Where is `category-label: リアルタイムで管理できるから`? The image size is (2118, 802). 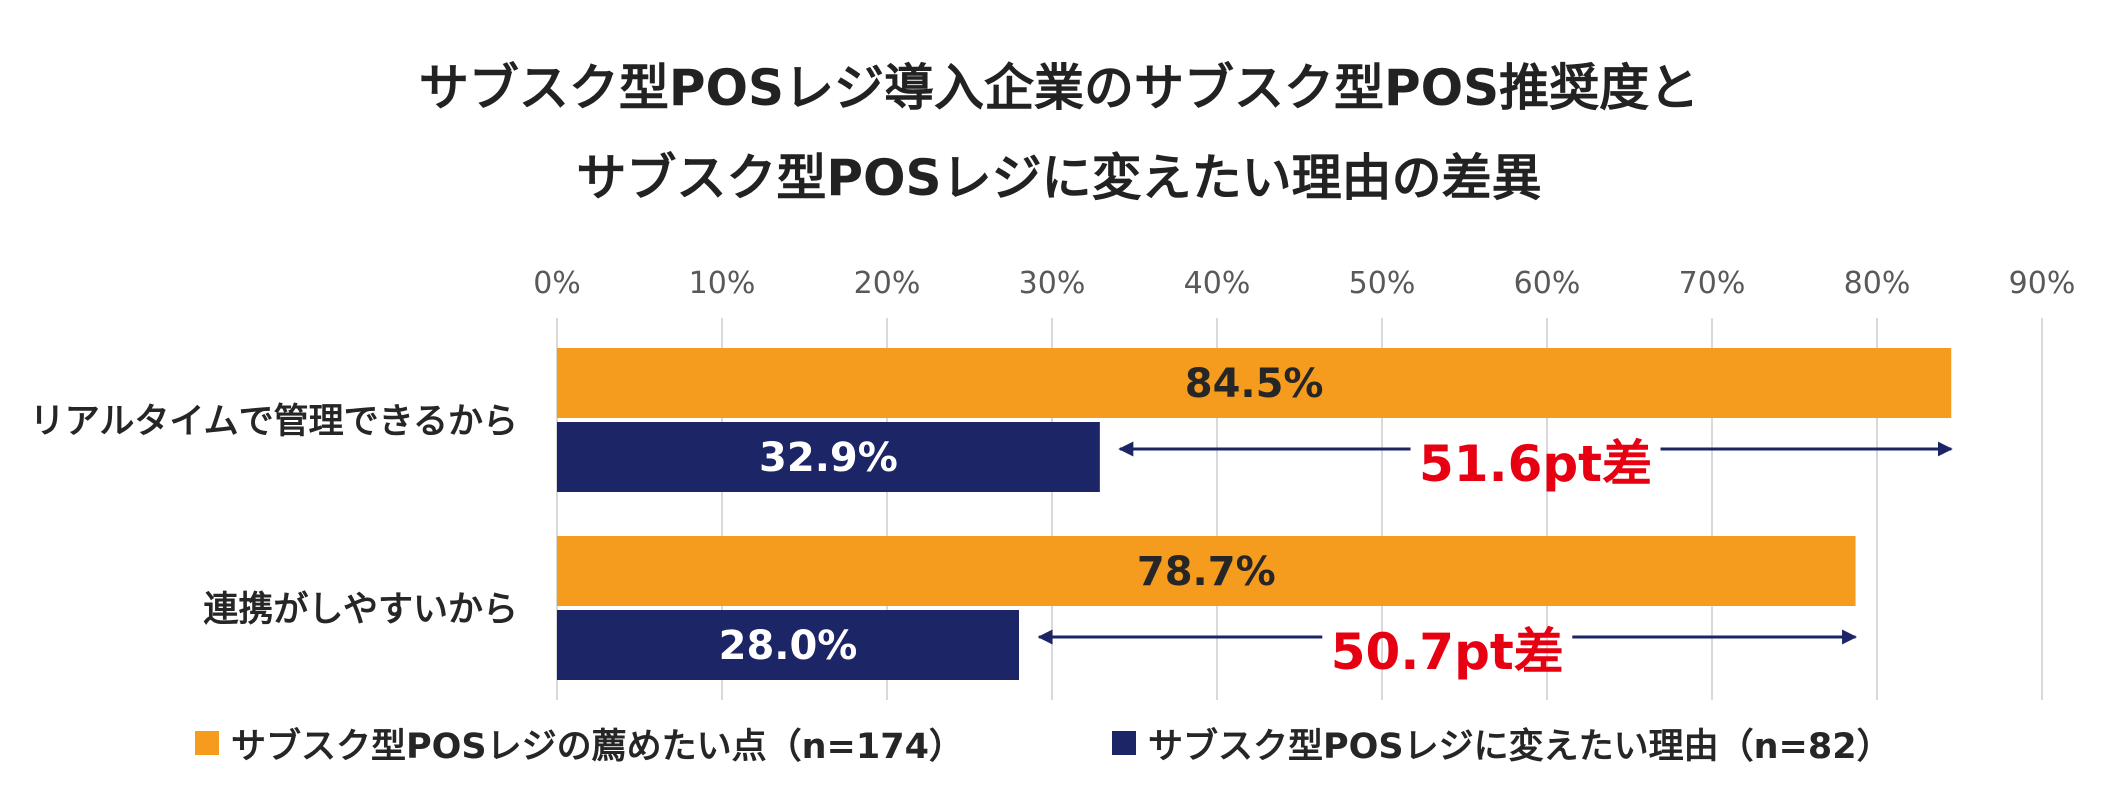 category-label: リアルタイムで管理できるから is located at coordinates (274, 422).